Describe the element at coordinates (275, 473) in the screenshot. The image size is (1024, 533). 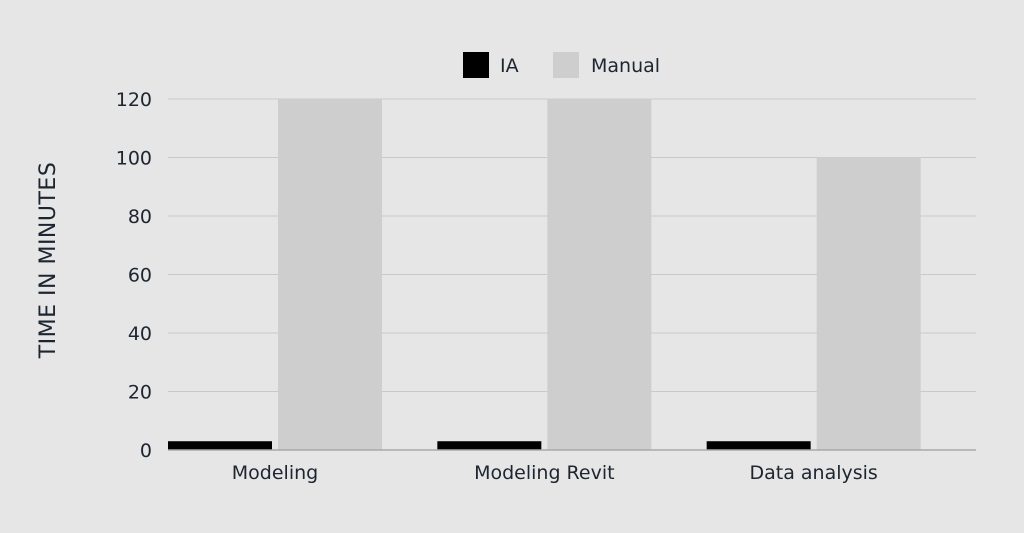
I see `x-category-label: Modeling` at that location.